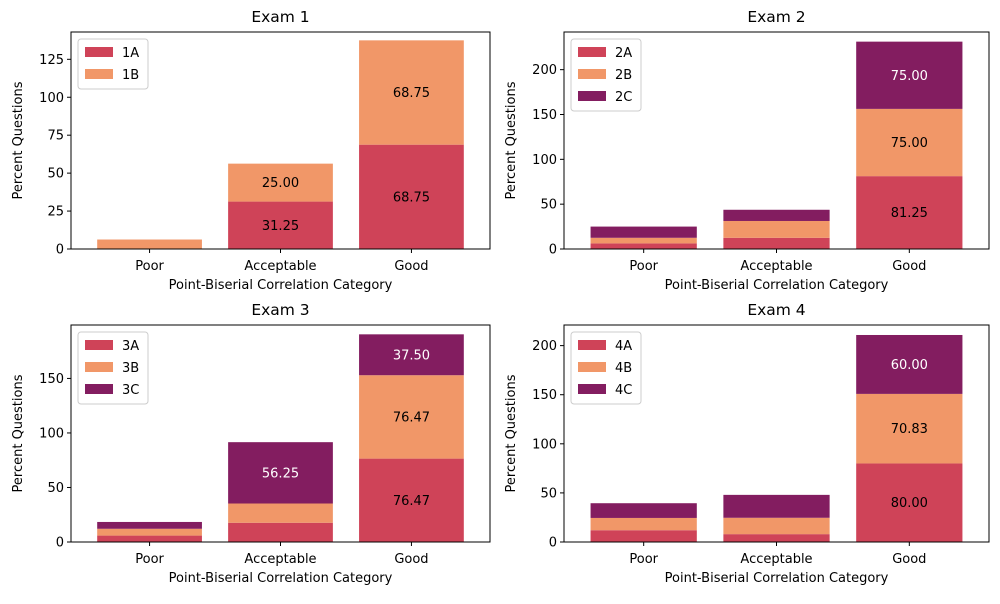 The width and height of the screenshot is (1000, 604). What do you see at coordinates (130, 390) in the screenshot?
I see `legend-label: 3C` at bounding box center [130, 390].